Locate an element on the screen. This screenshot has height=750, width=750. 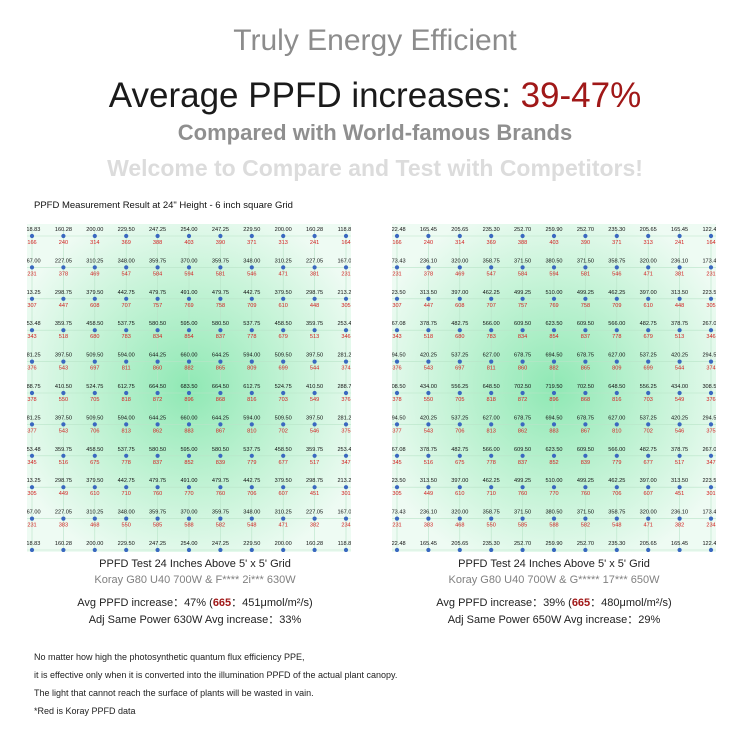
koray-ppfd-value: 378 is located at coordinates (31, 400).